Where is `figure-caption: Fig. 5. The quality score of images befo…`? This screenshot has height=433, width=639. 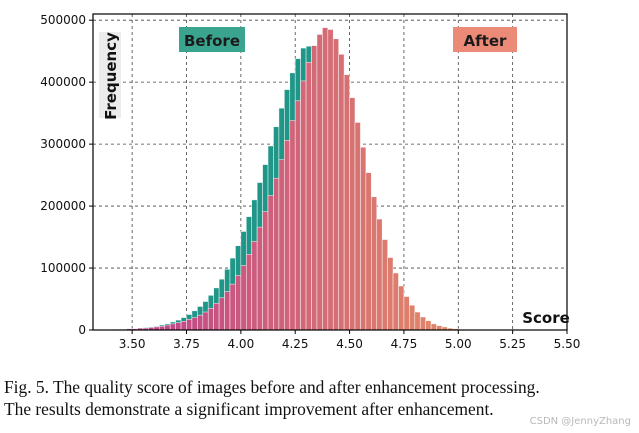
figure-caption: Fig. 5. The quality score of images befo… is located at coordinates (320, 398).